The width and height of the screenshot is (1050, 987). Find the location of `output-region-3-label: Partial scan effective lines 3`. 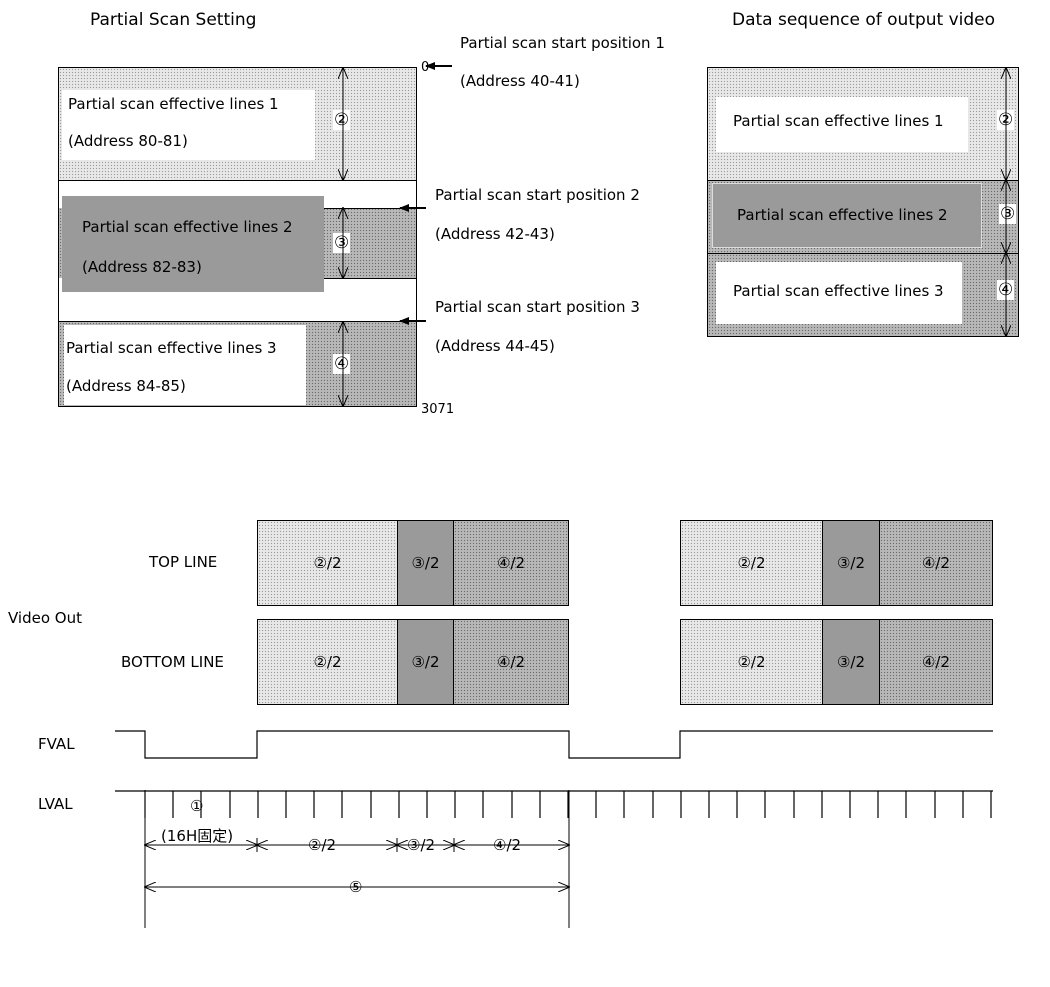

output-region-3-label: Partial scan effective lines 3 is located at coordinates (838, 291).